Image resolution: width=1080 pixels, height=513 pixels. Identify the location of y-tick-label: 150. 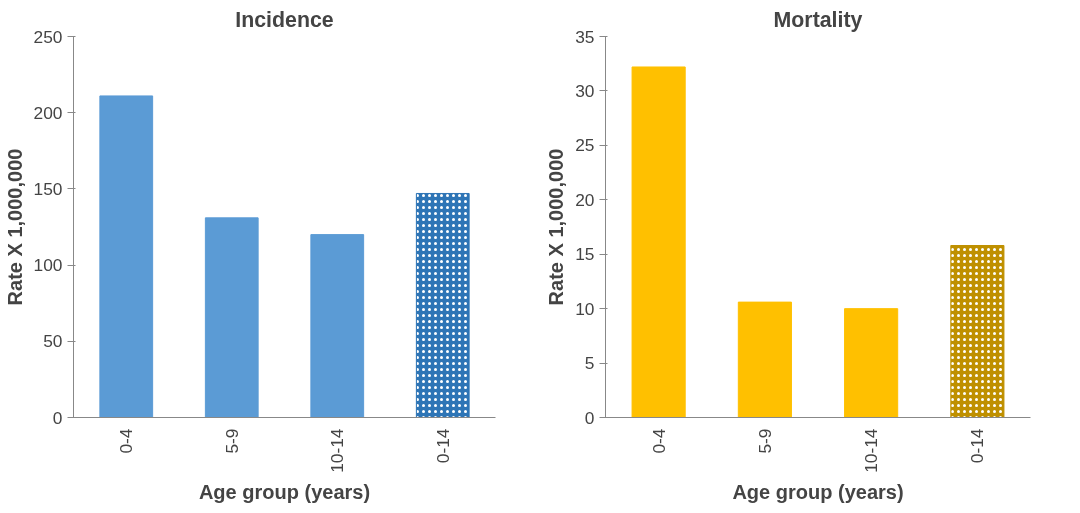
(48, 188).